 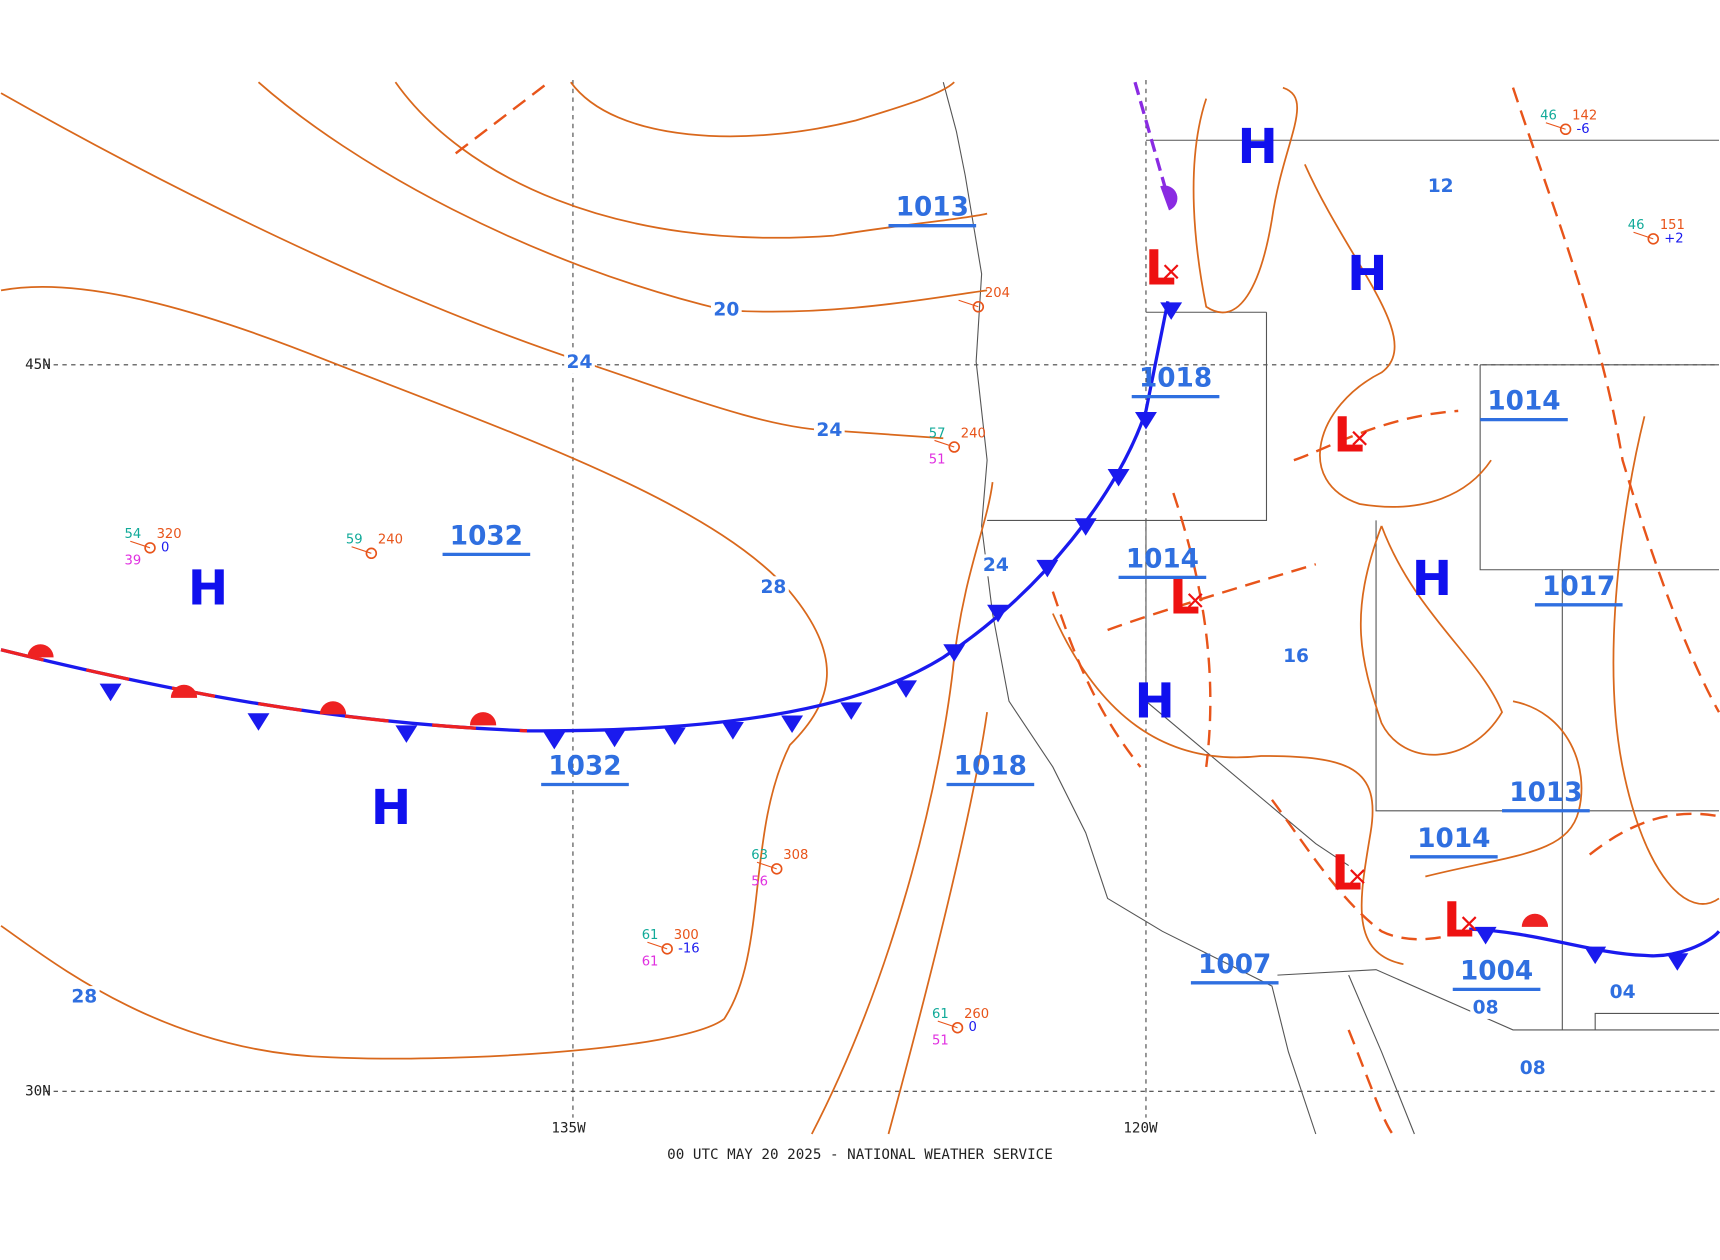 What do you see at coordinates (1578, 587) in the screenshot?
I see `central-pressure: 1017` at bounding box center [1578, 587].